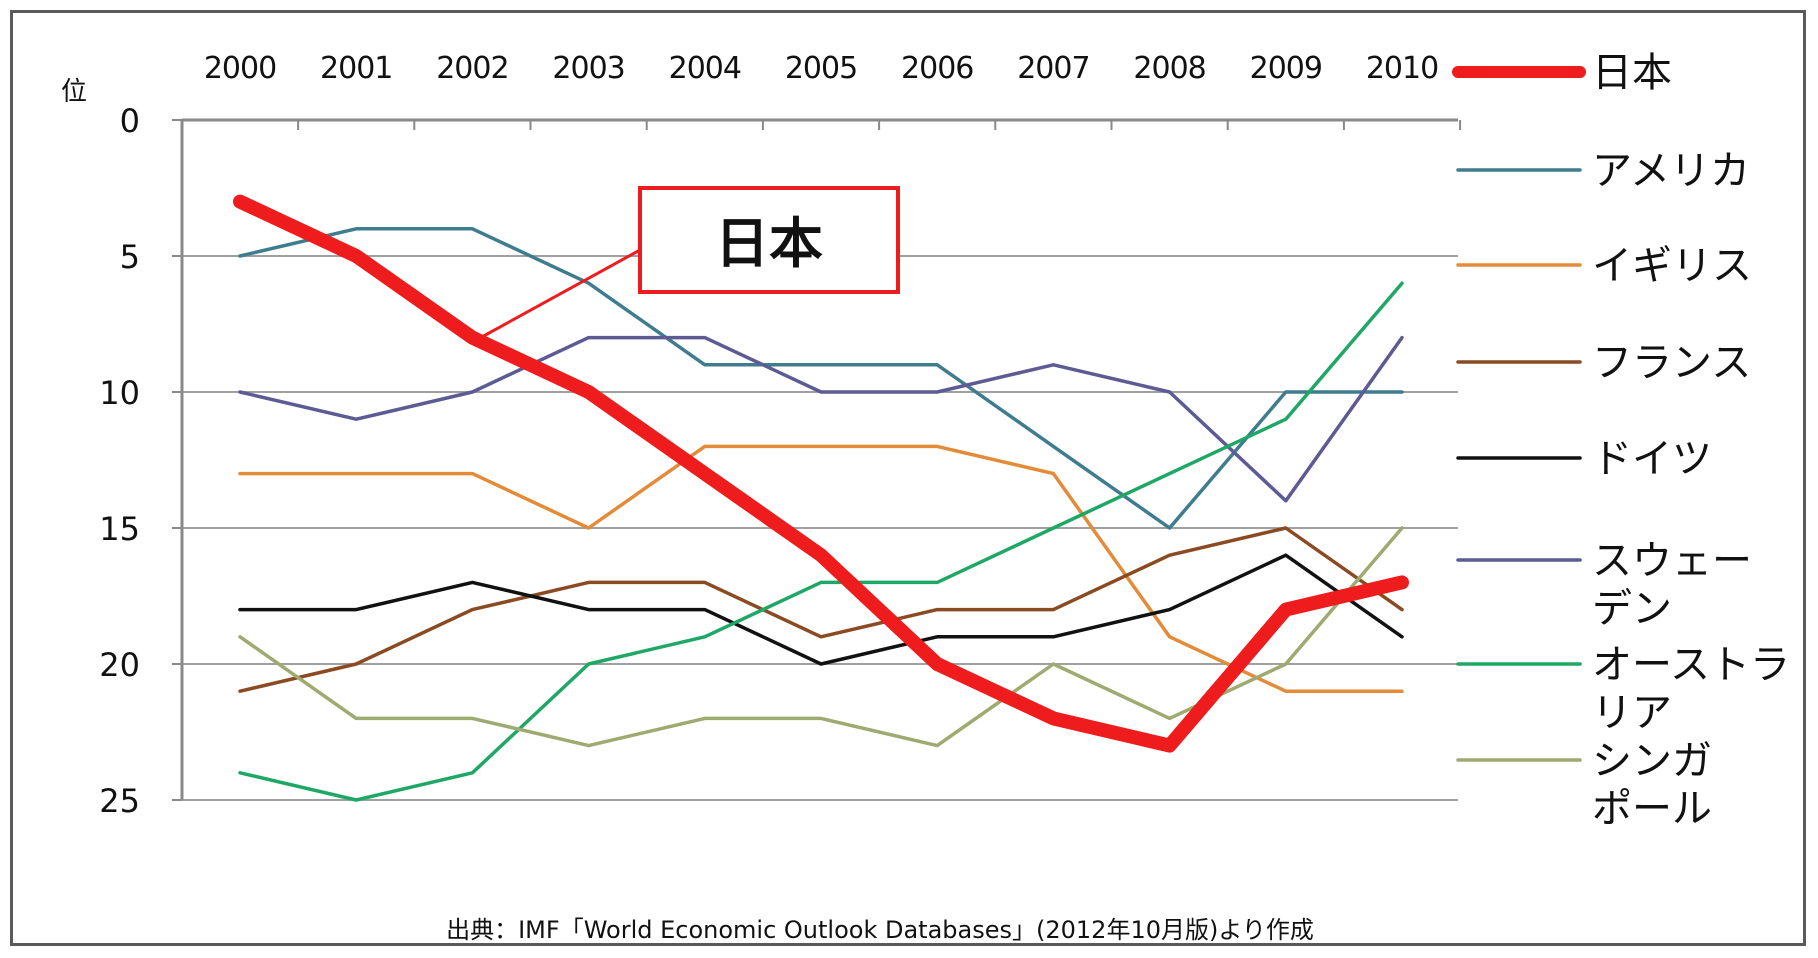 The height and width of the screenshot is (958, 1818). I want to click on y-axis-label: 位, so click(74, 92).